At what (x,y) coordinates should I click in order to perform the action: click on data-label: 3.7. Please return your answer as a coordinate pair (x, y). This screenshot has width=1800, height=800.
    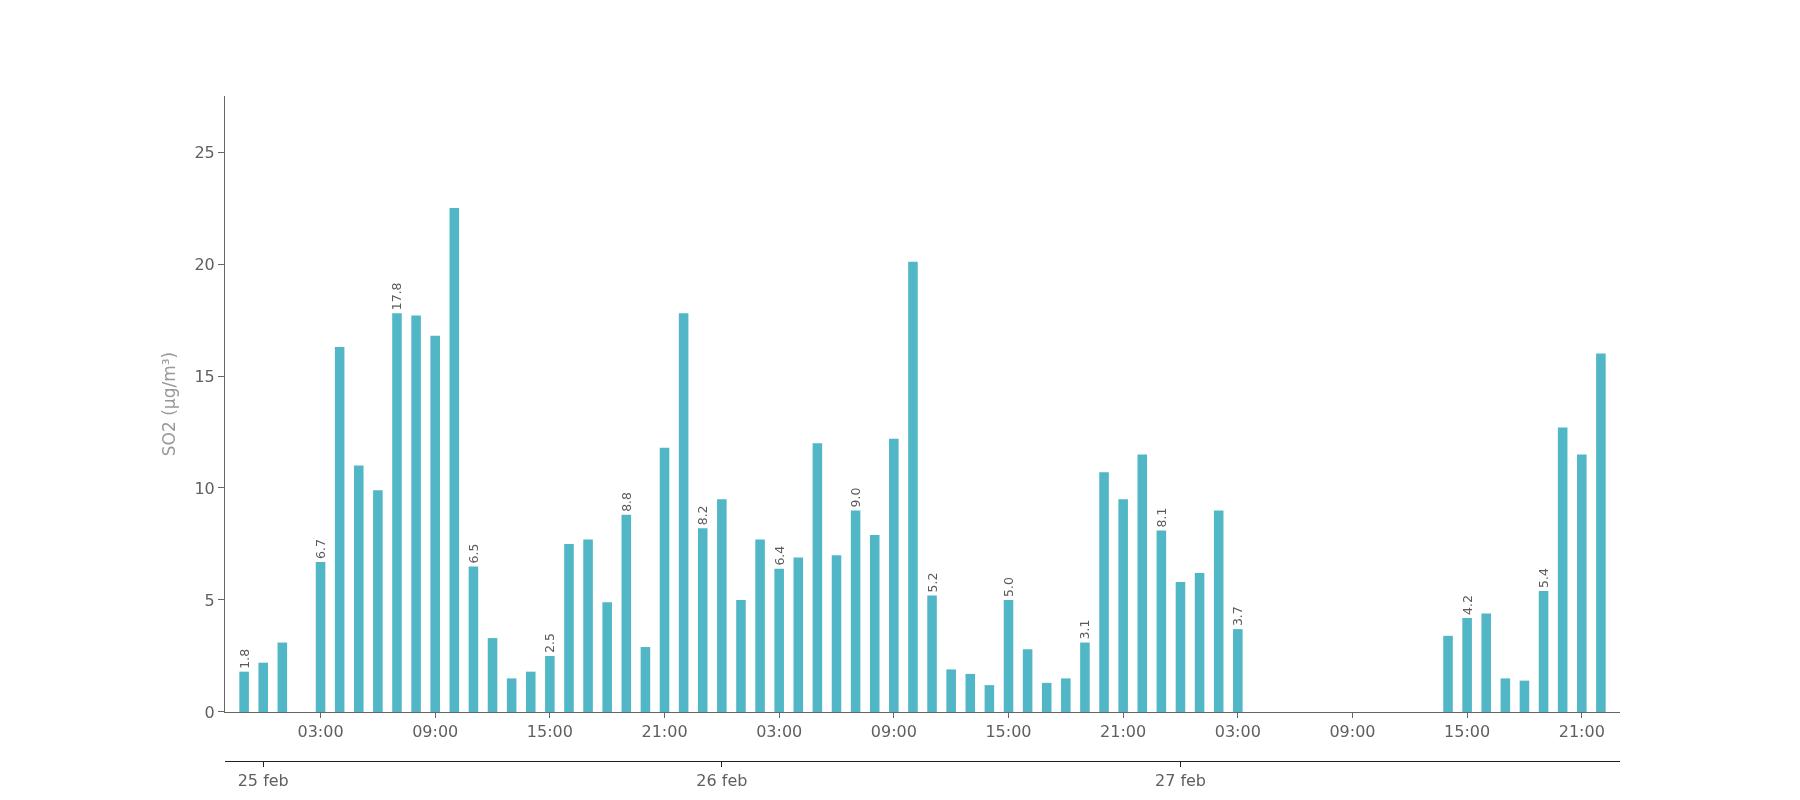
    Looking at the image, I should click on (1238, 616).